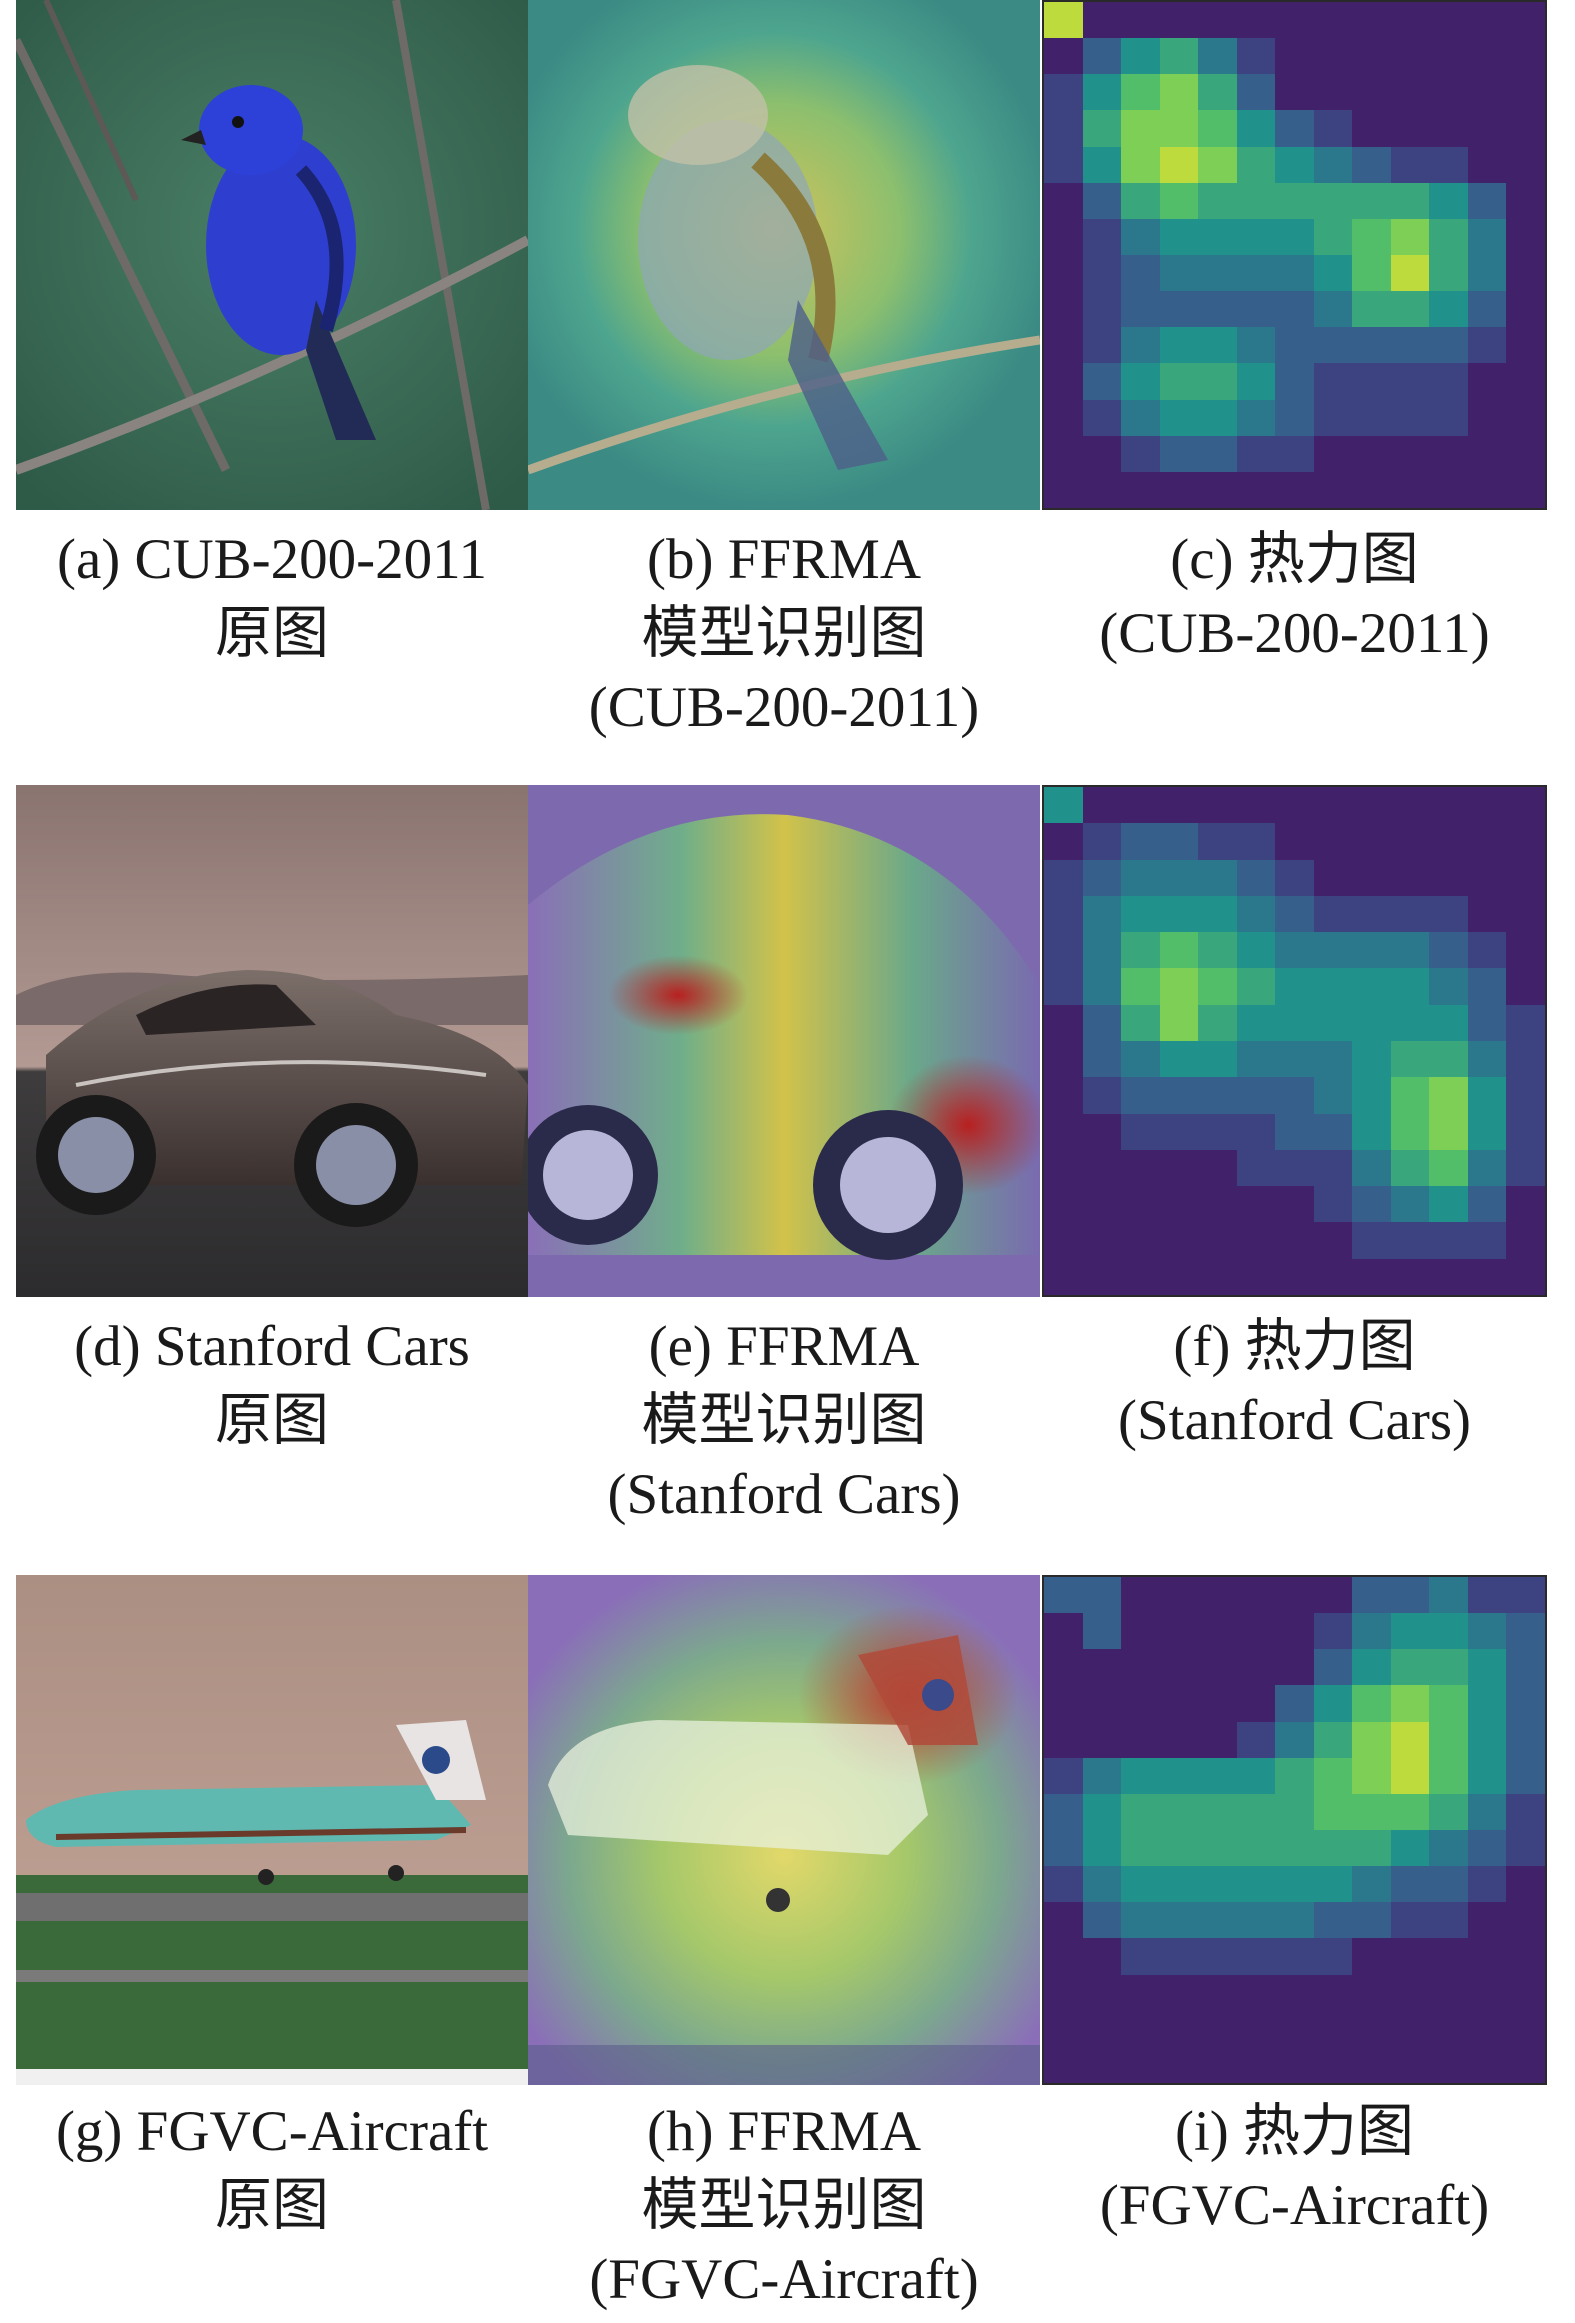 Image resolution: width=1575 pixels, height=2323 pixels. I want to click on caption-line: 原图, so click(272, 633).